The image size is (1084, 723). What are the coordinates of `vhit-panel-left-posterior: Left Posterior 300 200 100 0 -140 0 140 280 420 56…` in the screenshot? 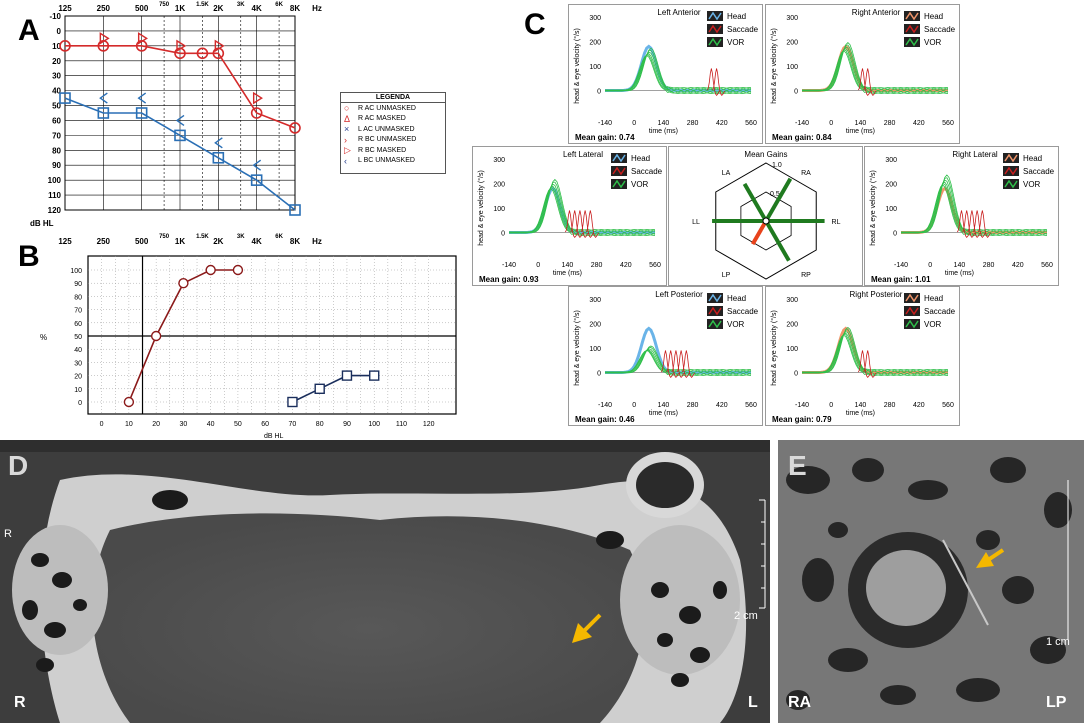 It's located at (665, 356).